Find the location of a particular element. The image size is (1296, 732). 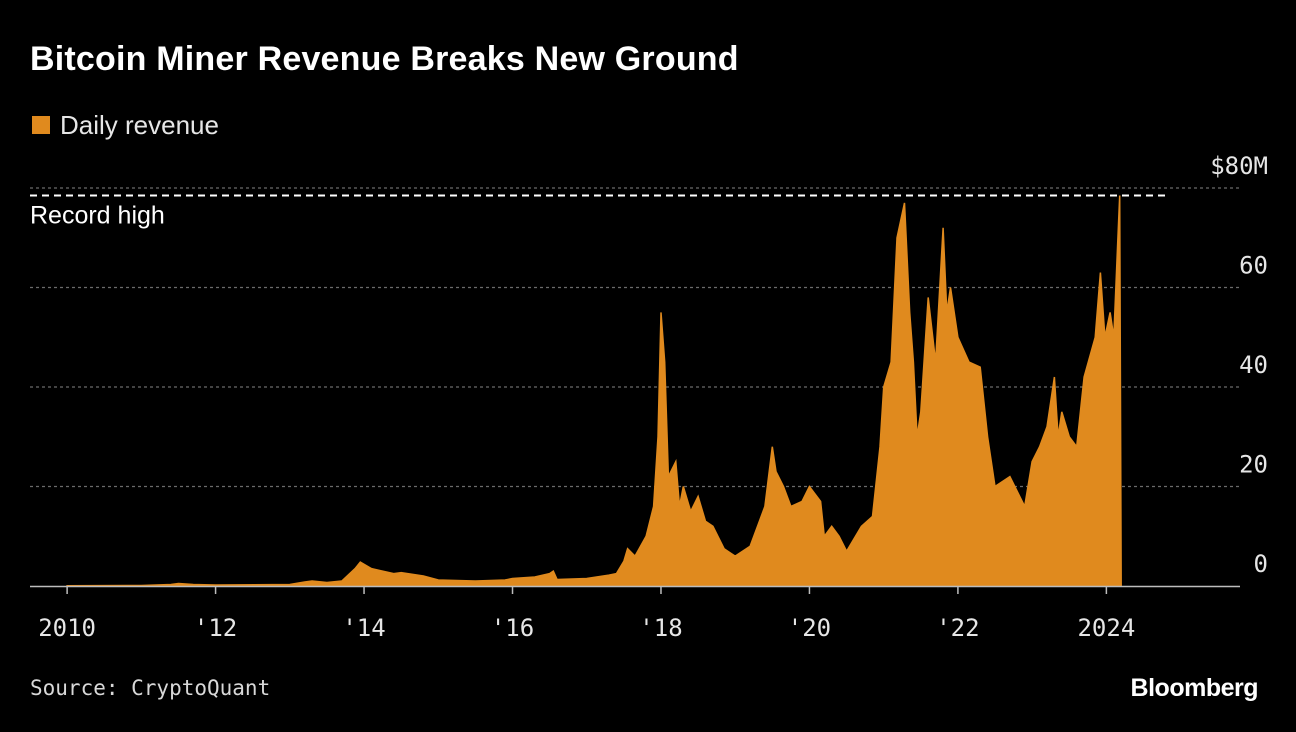

x-tick-label: '14 is located at coordinates (363, 628).